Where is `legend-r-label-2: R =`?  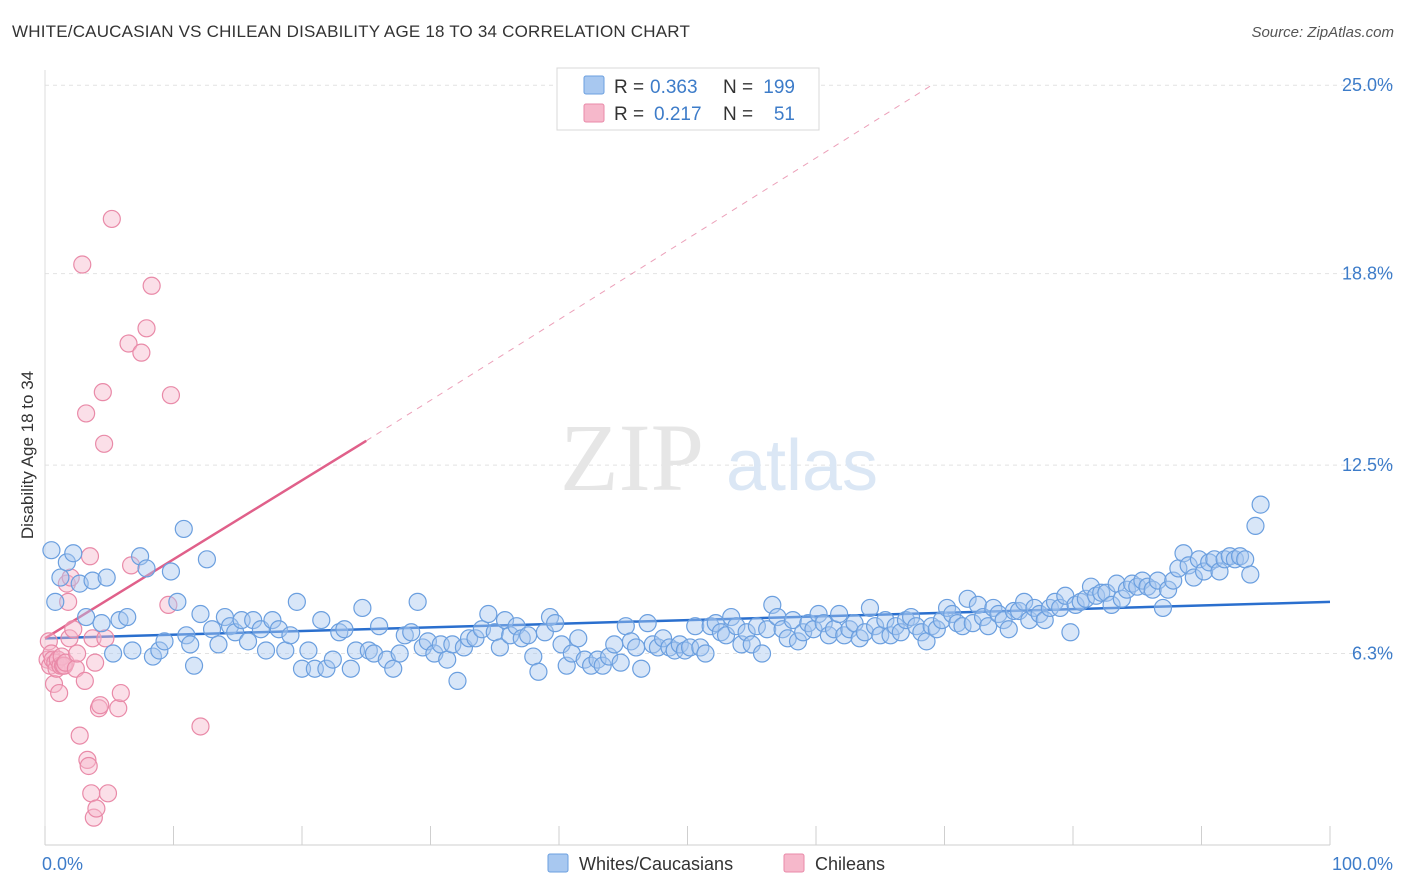
legend-r-label-2: R = is located at coordinates (629, 114).